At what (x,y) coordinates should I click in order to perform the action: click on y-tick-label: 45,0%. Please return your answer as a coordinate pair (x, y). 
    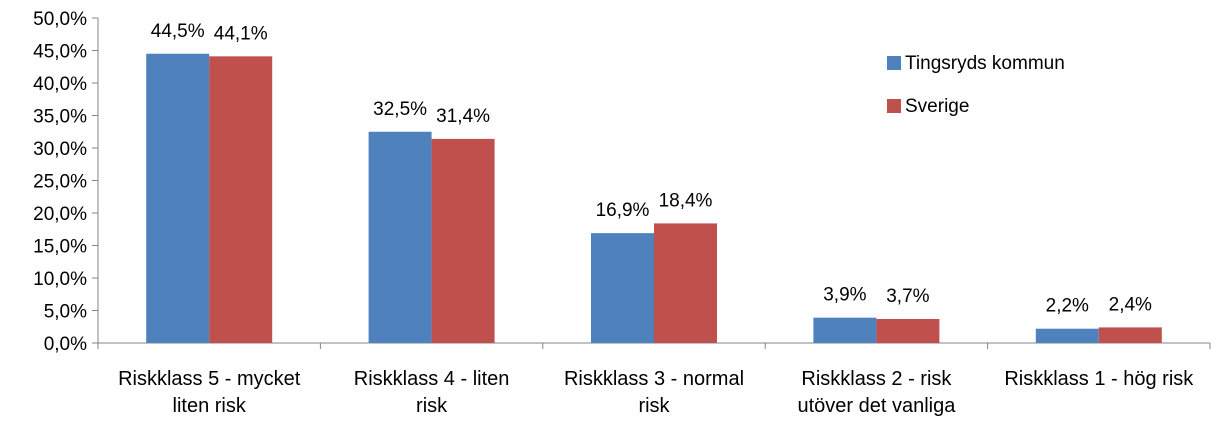
    Looking at the image, I should click on (60, 52).